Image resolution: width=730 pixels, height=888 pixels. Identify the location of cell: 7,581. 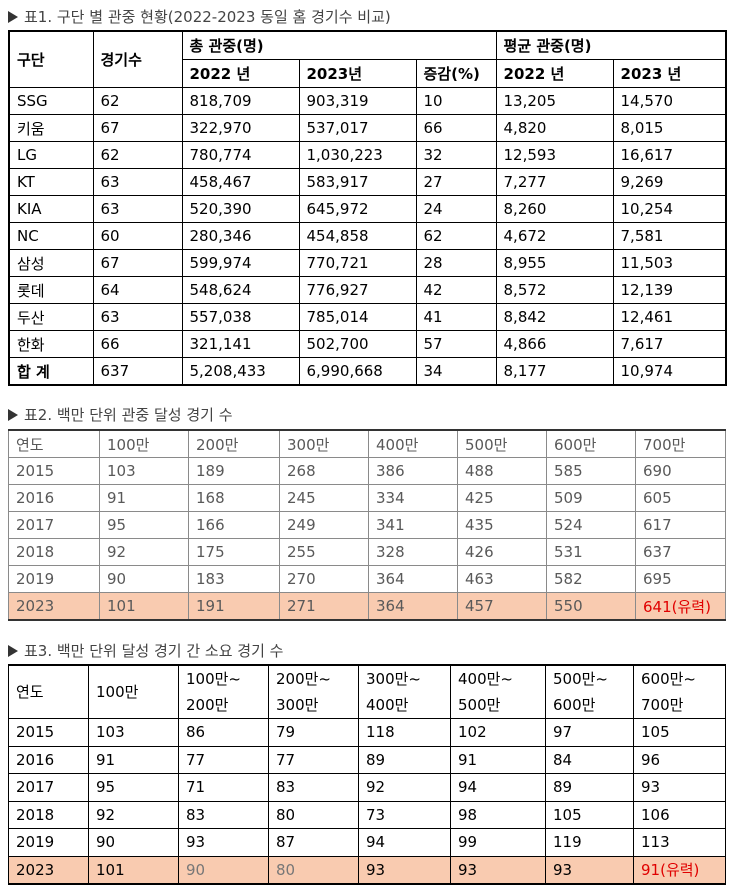
(669, 236).